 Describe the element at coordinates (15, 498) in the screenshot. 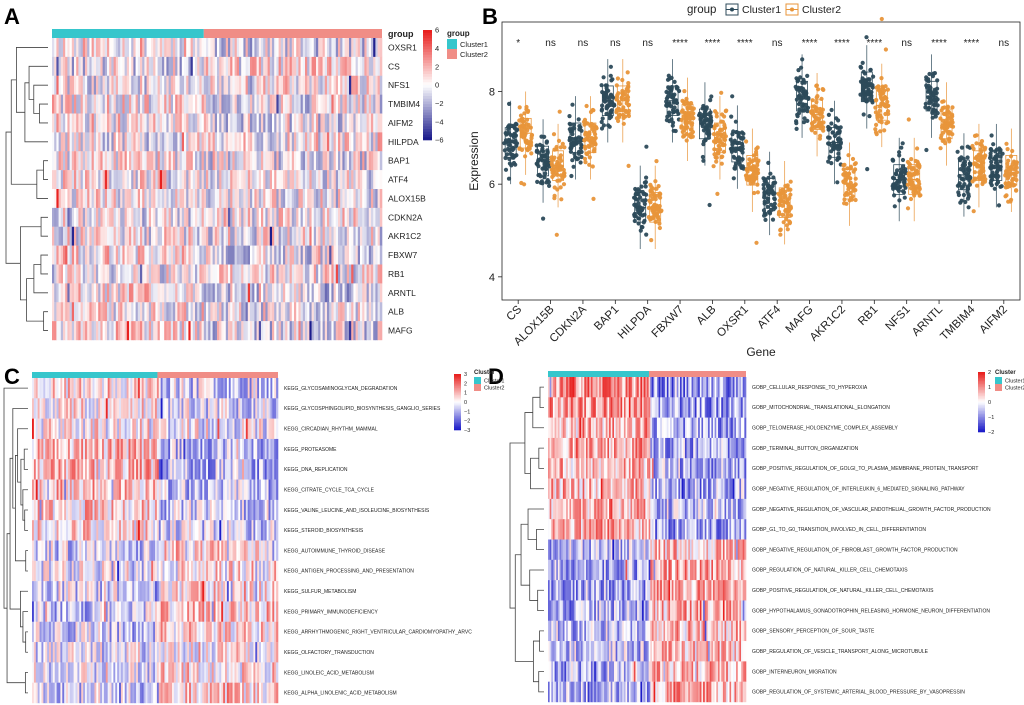

I see `dendrogram-link` at that location.